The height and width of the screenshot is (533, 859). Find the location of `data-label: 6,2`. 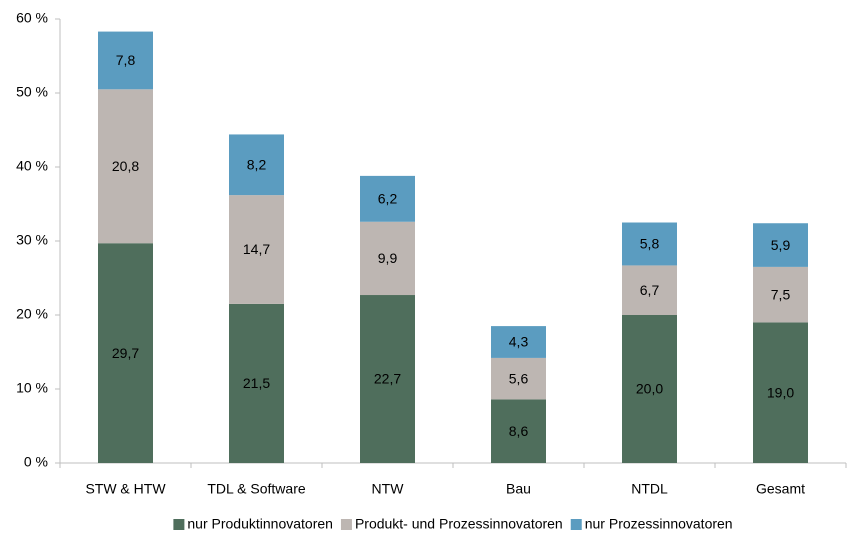

data-label: 6,2 is located at coordinates (388, 199).